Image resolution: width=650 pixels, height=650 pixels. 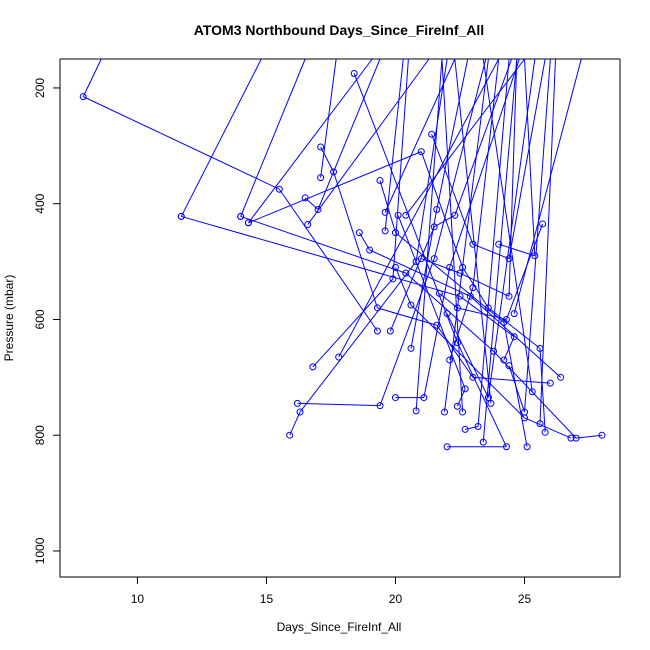 What do you see at coordinates (40, 319) in the screenshot?
I see `y-tick-label: 600` at bounding box center [40, 319].